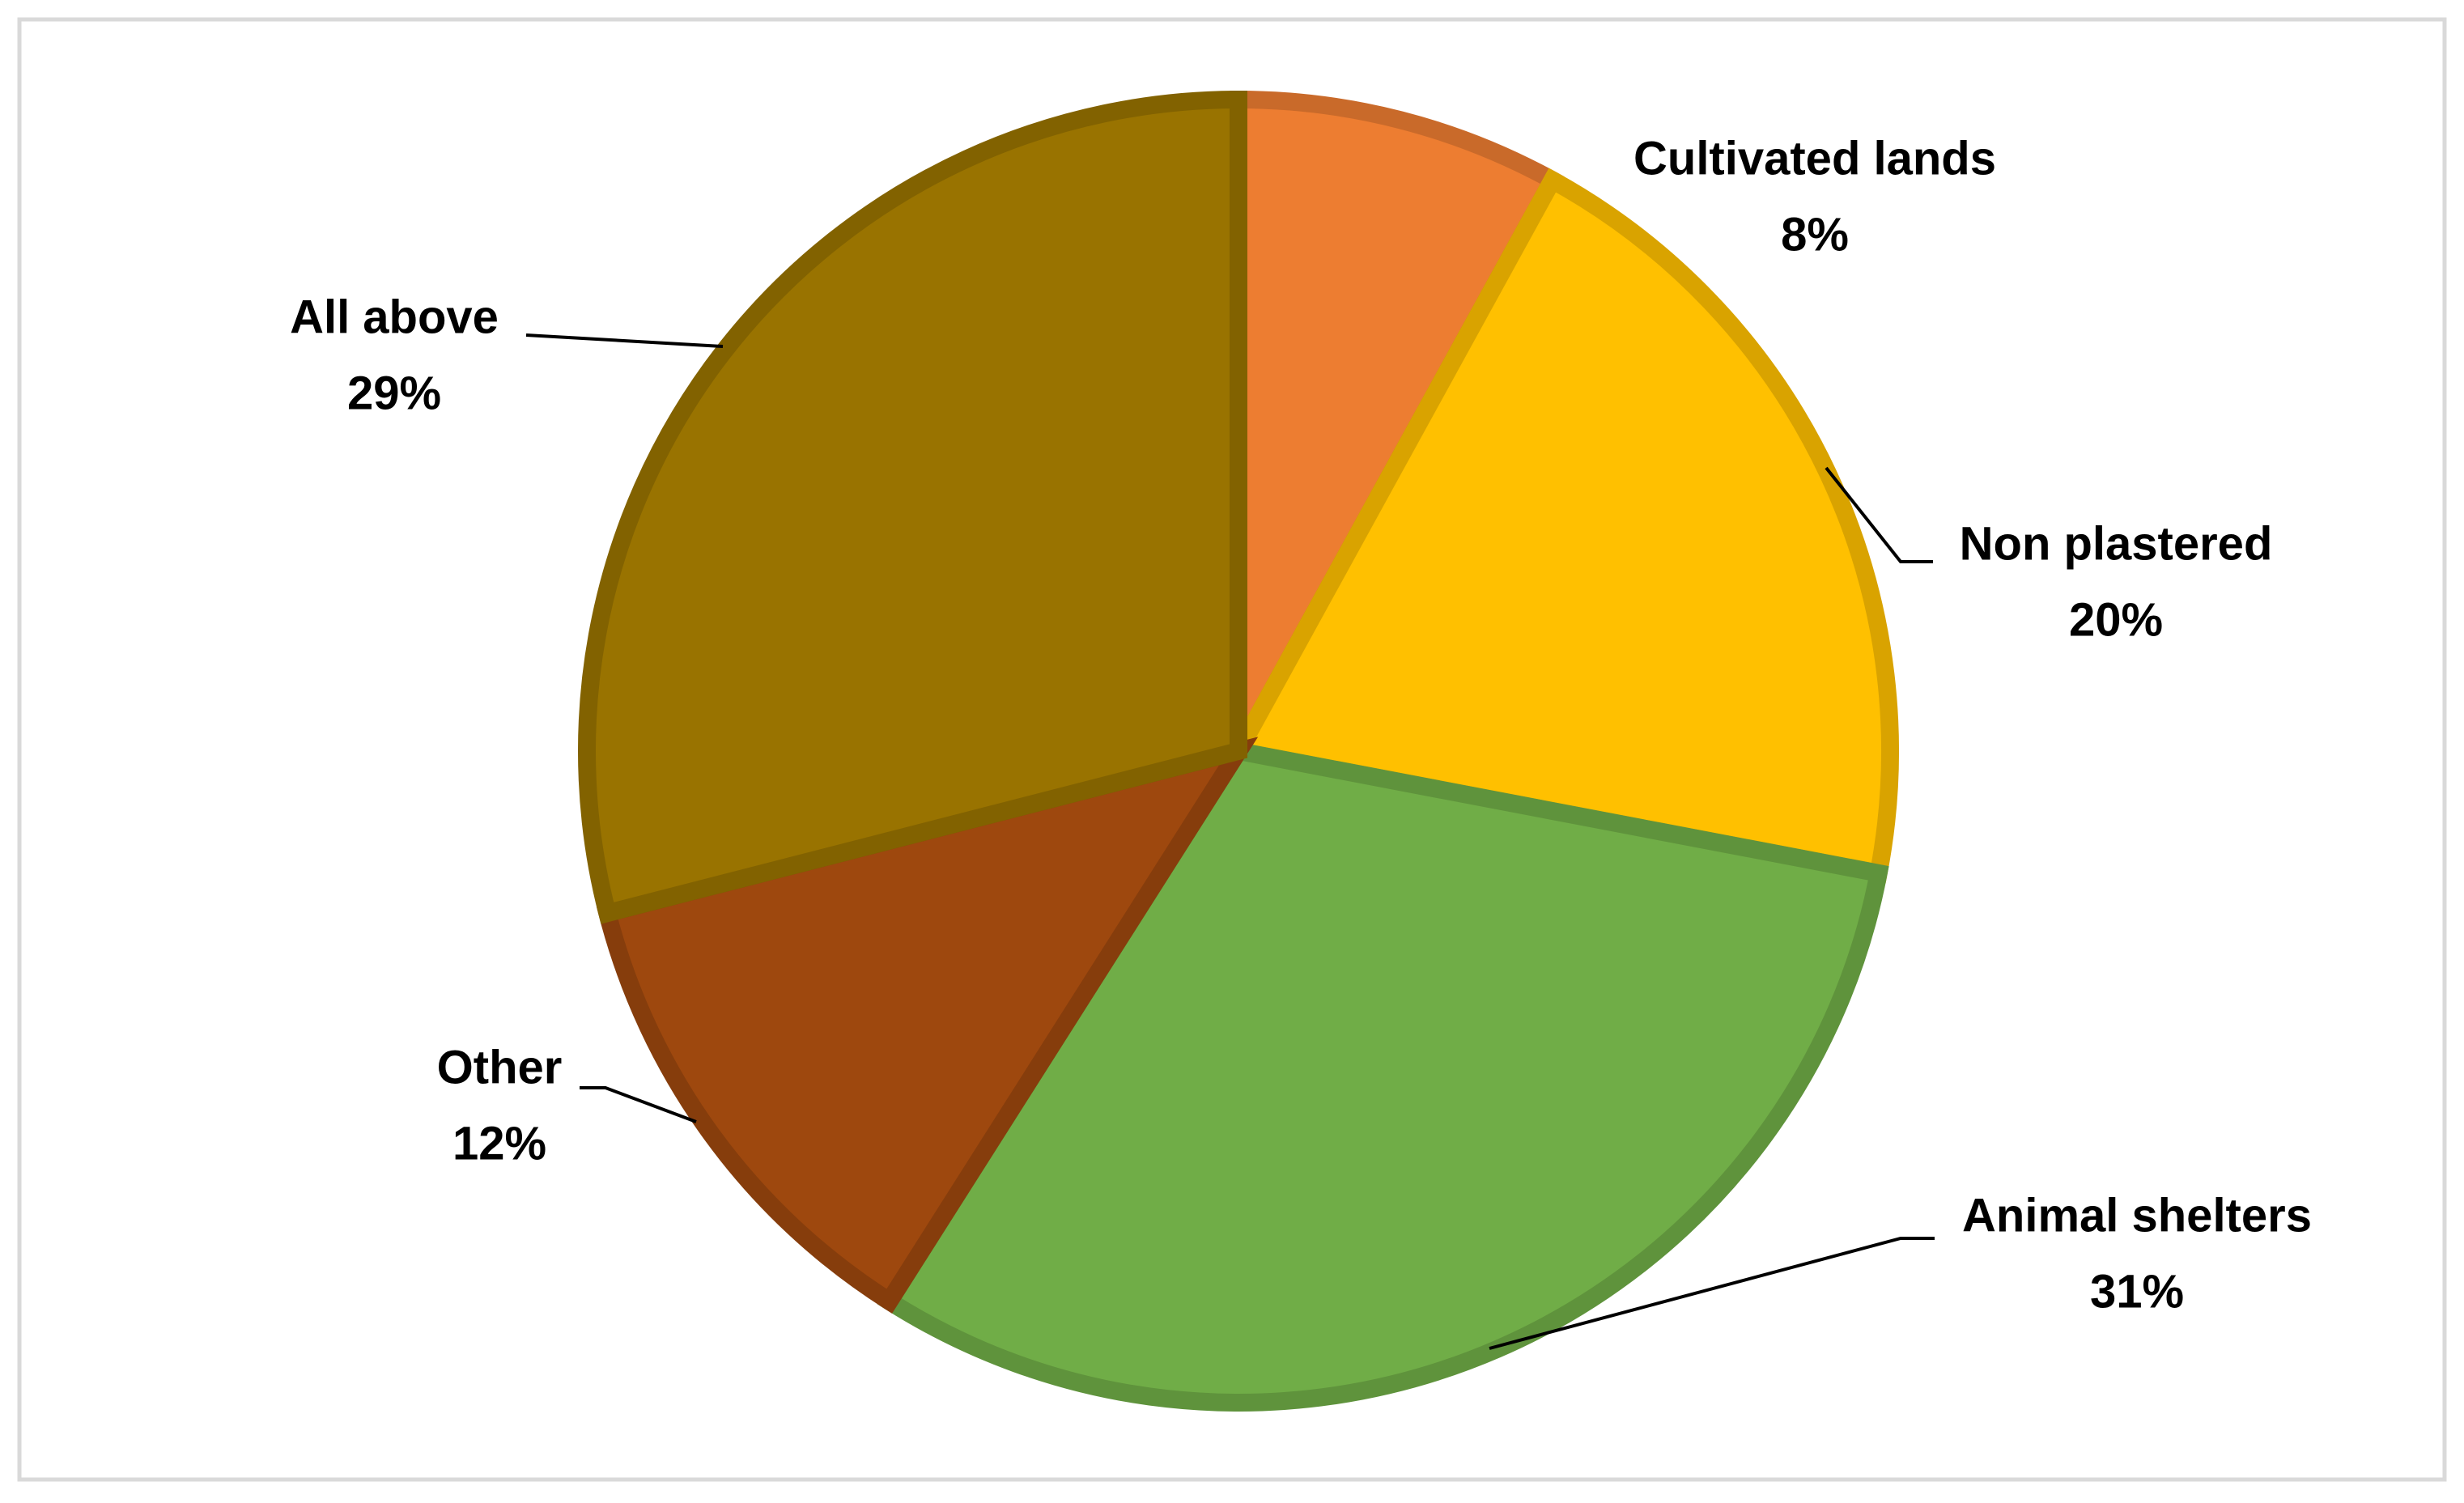 The height and width of the screenshot is (1503, 2464). Describe the element at coordinates (395, 317) in the screenshot. I see `slice-label: All above` at that location.